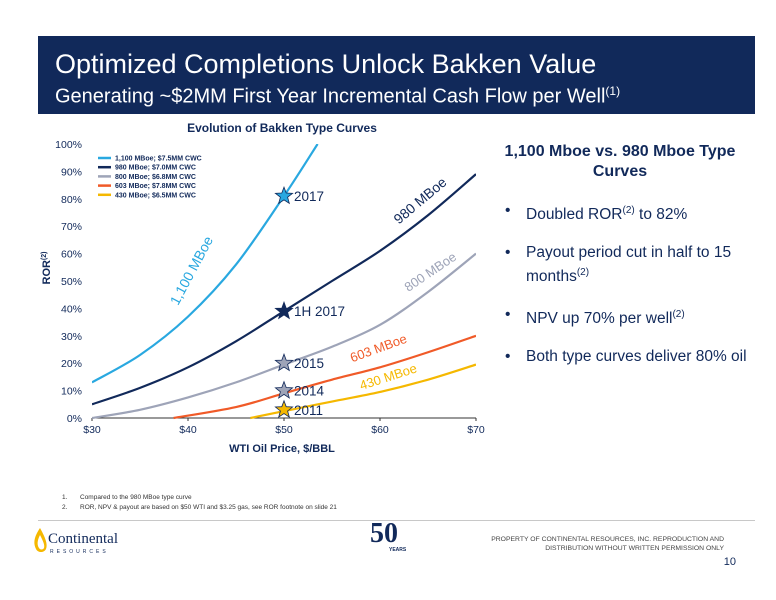 Image resolution: width=776 pixels, height=600 pixels. What do you see at coordinates (71, 255) in the screenshot?
I see `y-tick-label: 60%` at bounding box center [71, 255].